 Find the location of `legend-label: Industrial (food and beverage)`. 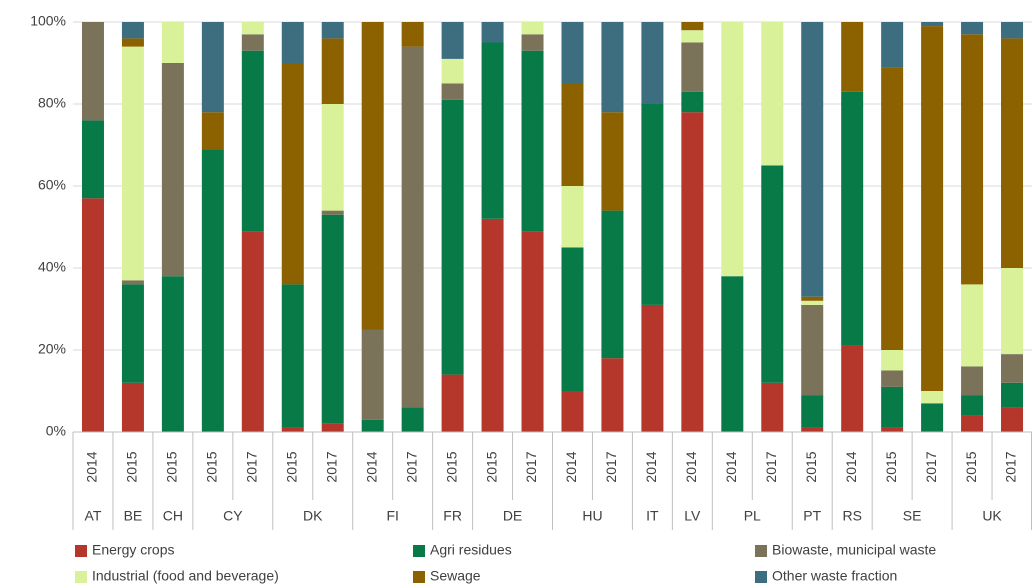

legend-label: Industrial (food and beverage) is located at coordinates (185, 576).